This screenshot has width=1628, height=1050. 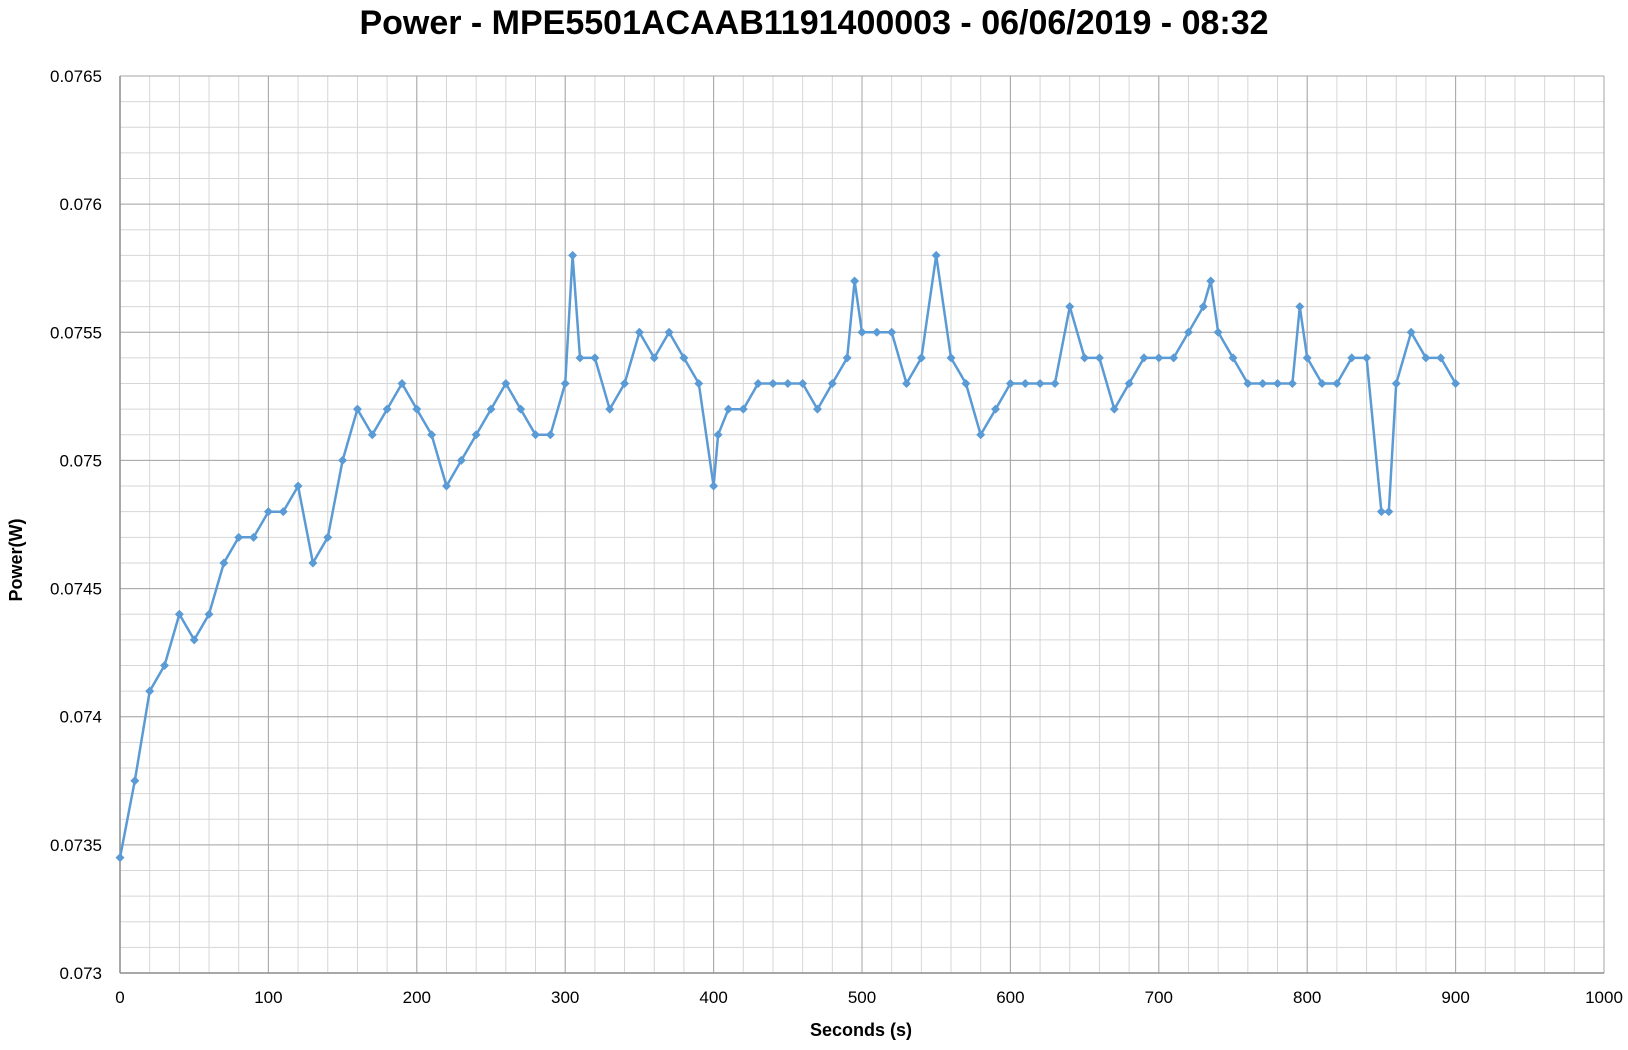 I want to click on x-tick-label: 800, so click(x=1307, y=997).